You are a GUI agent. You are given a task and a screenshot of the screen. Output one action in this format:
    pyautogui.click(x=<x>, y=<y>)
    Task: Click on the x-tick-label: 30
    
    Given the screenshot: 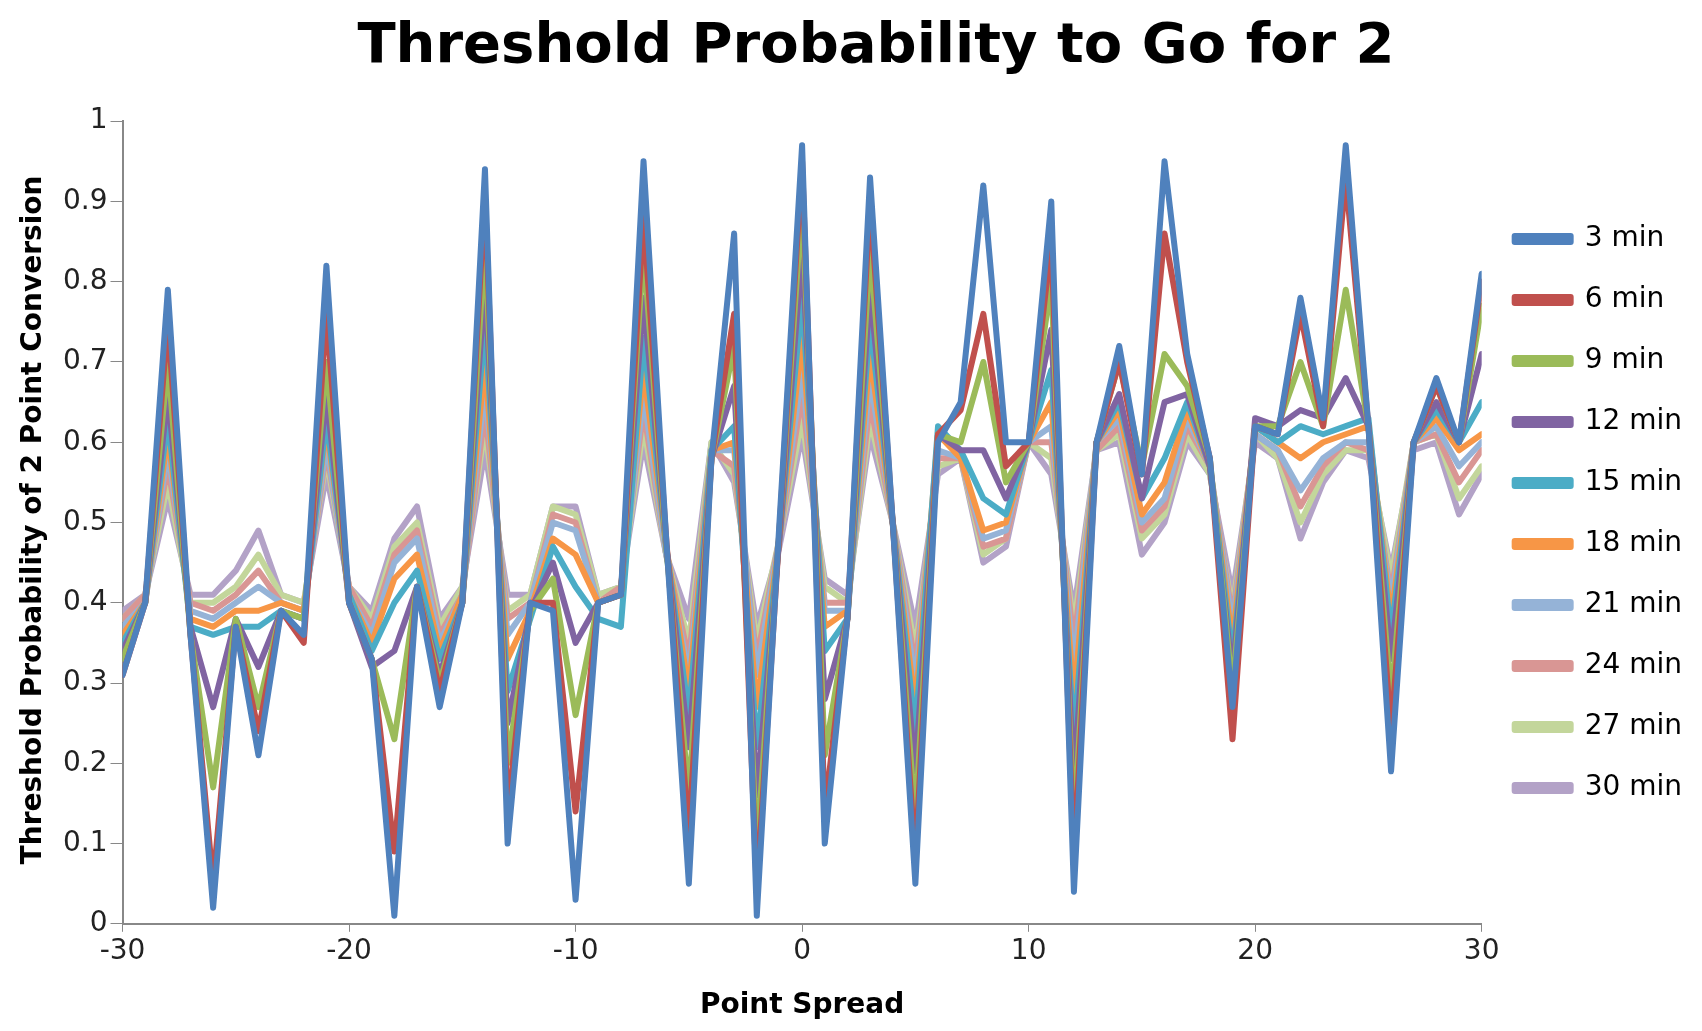 What is the action you would take?
    pyautogui.click(x=1481, y=949)
    